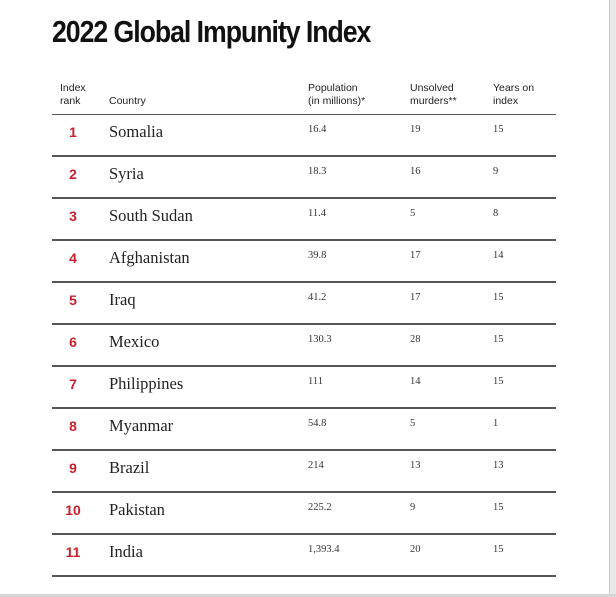 This screenshot has height=597, width=616. Describe the element at coordinates (317, 129) in the screenshot. I see `population-cell: 16.4` at that location.